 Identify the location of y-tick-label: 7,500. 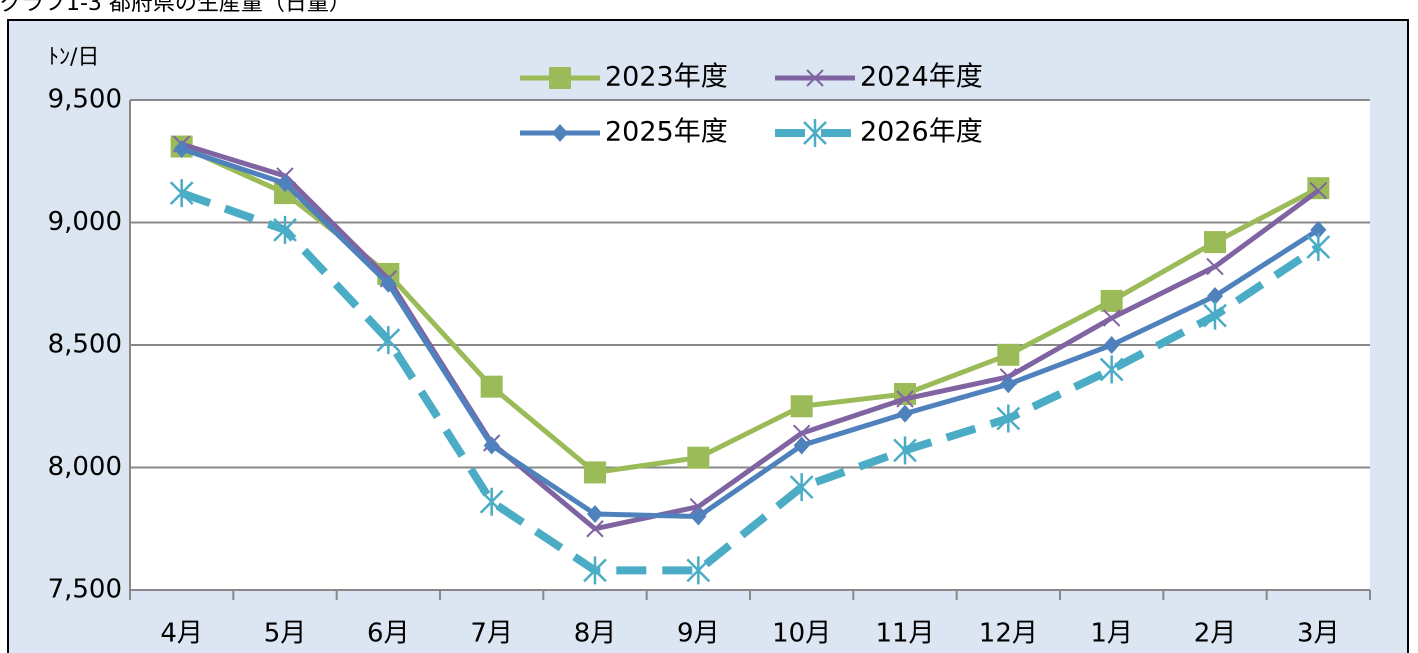
(85, 590).